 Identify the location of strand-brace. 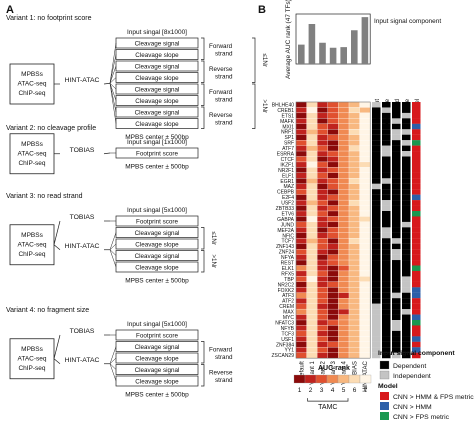
(203, 48).